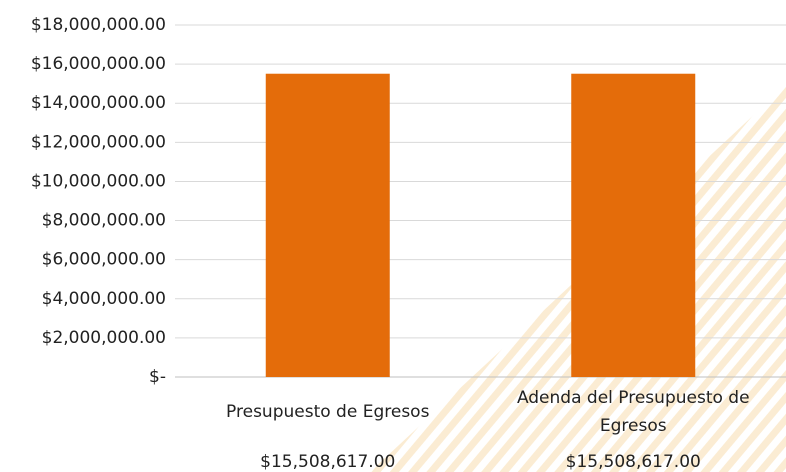 This screenshot has width=786, height=472. Describe the element at coordinates (98, 142) in the screenshot. I see `y-tick-label: $12,000,000.00` at that location.